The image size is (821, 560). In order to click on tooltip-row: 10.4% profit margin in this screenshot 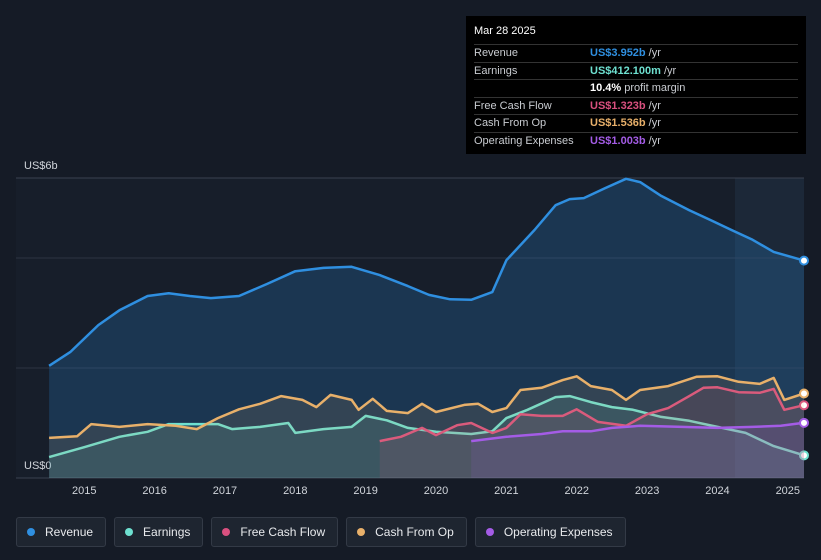, I will do `click(636, 88)`.